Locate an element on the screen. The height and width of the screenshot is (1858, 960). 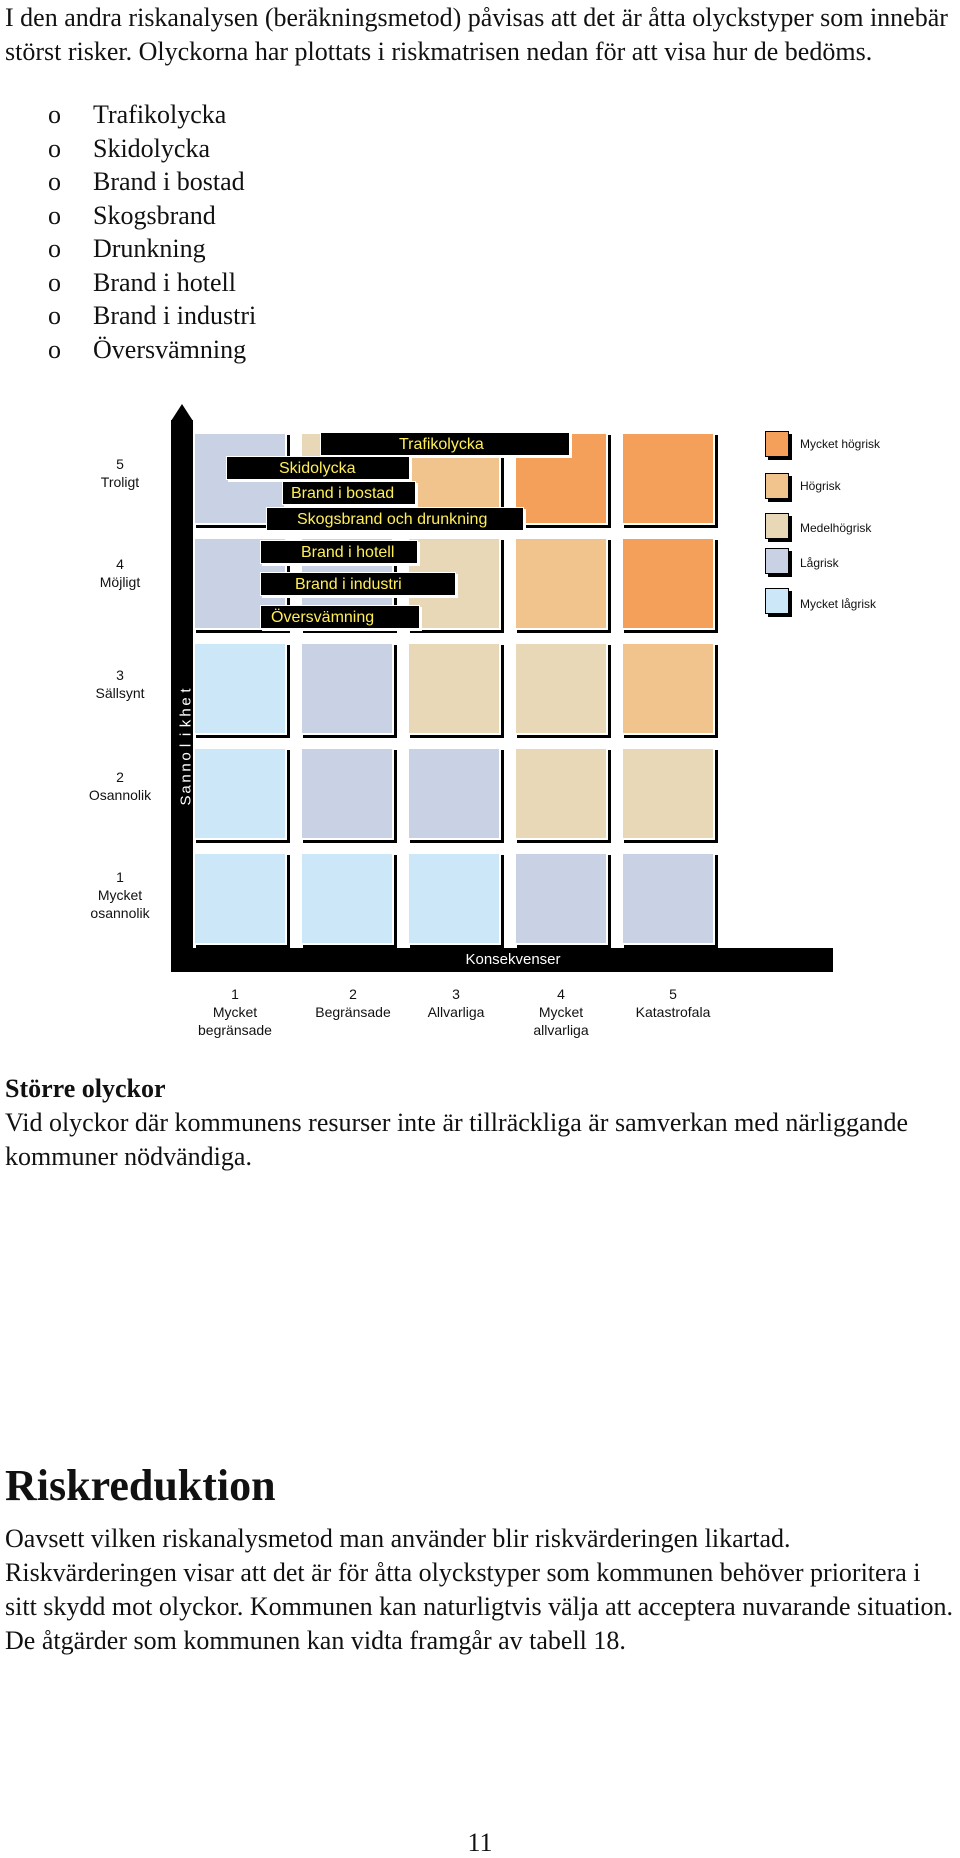
legend-swatch-low is located at coordinates (777, 561).